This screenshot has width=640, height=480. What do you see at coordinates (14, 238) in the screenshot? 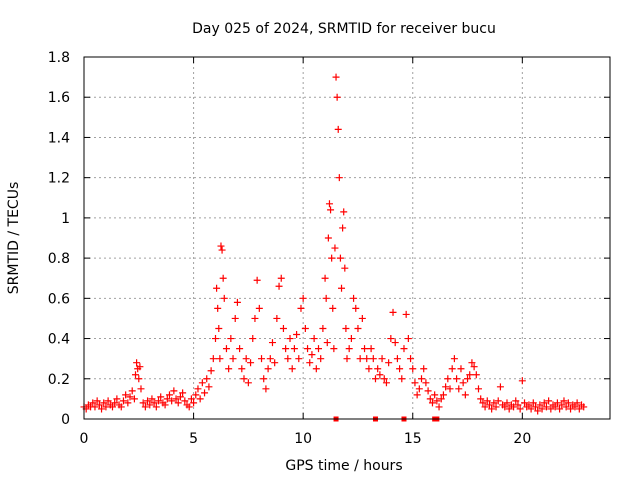
I see `y-axis-label: SRMTID / TECUs` at bounding box center [14, 238].